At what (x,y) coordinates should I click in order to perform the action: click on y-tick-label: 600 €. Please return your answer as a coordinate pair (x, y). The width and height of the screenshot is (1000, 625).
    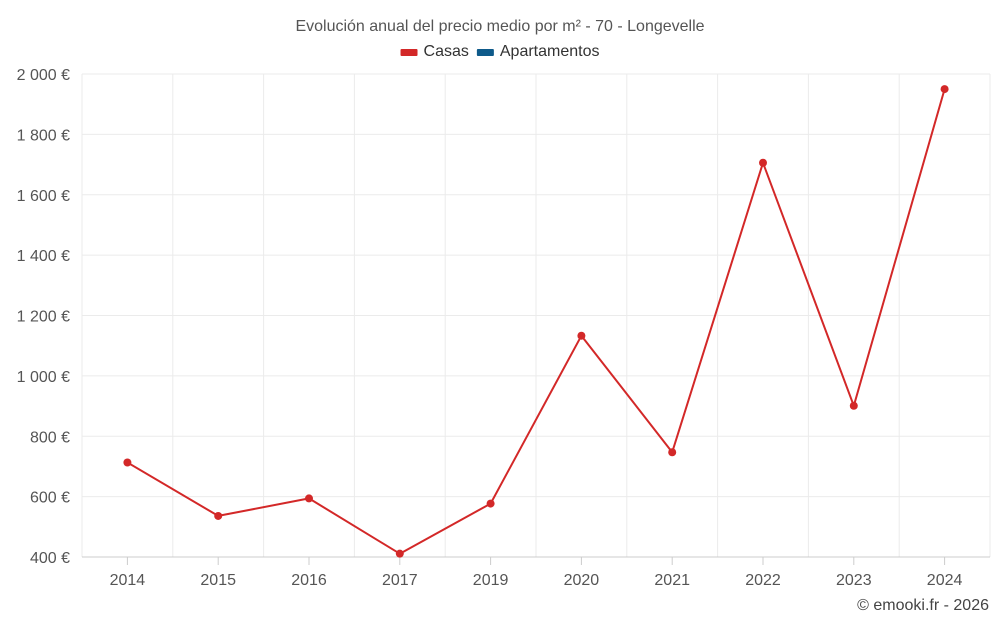
    Looking at the image, I should click on (50, 498).